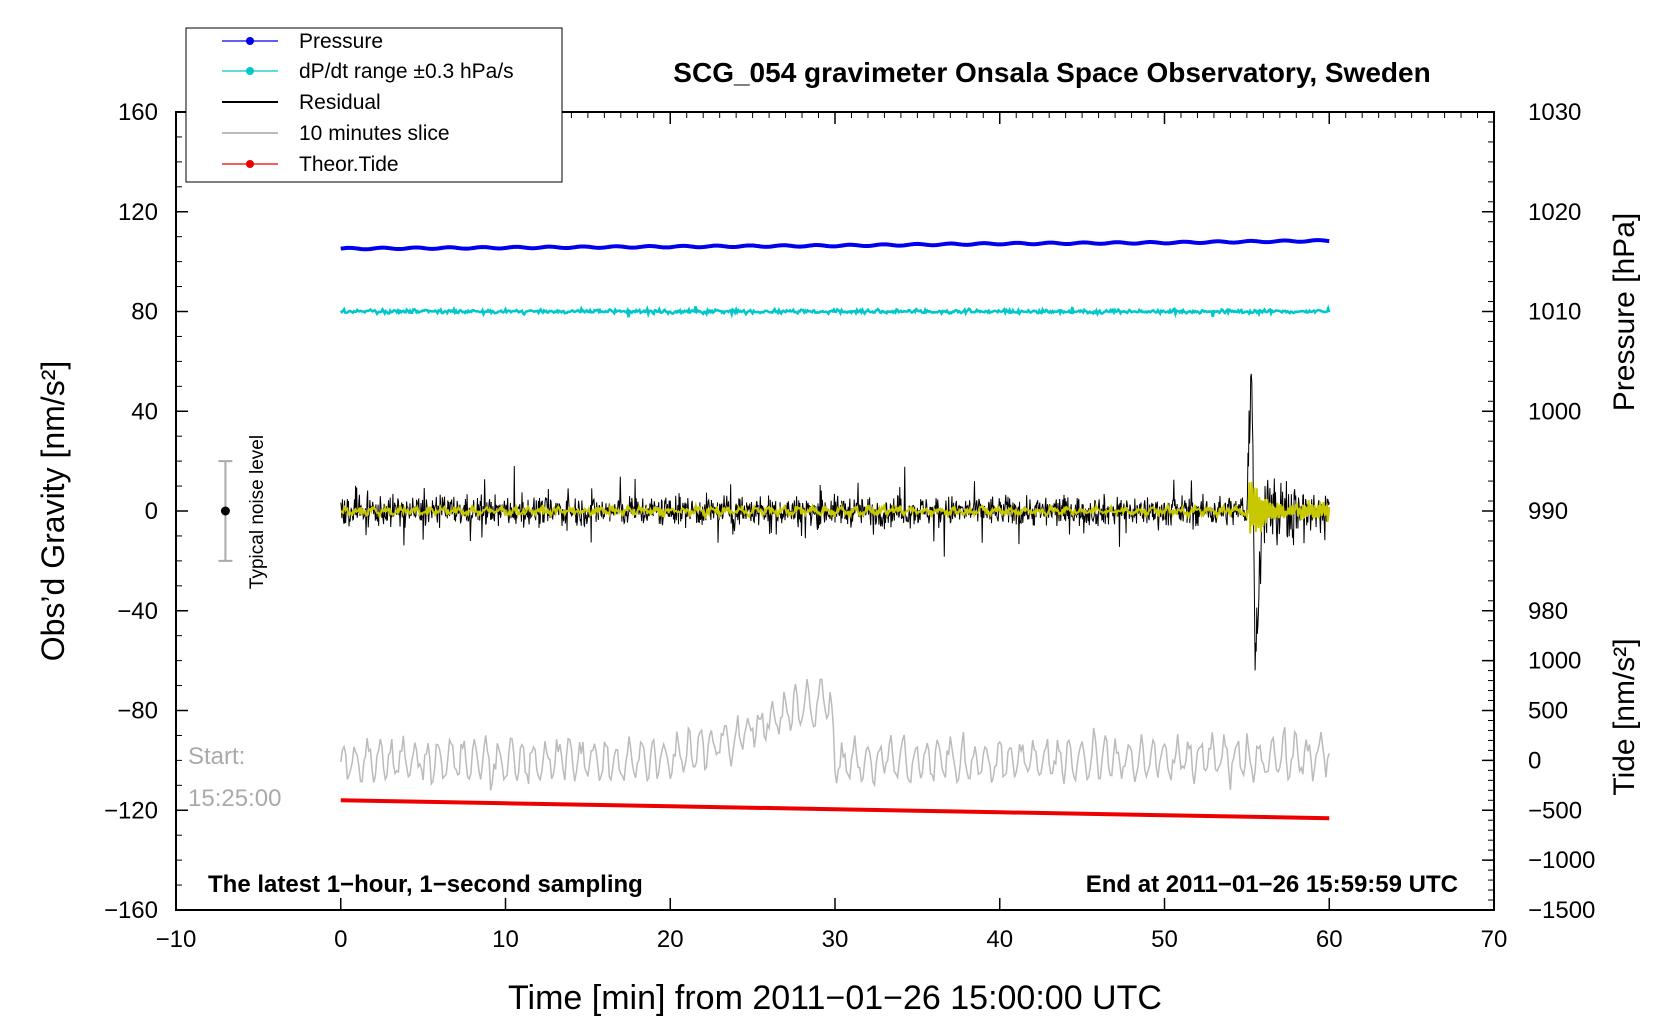 The image size is (1676, 1020). Describe the element at coordinates (225, 511) in the screenshot. I see `noise-bar-center` at that location.